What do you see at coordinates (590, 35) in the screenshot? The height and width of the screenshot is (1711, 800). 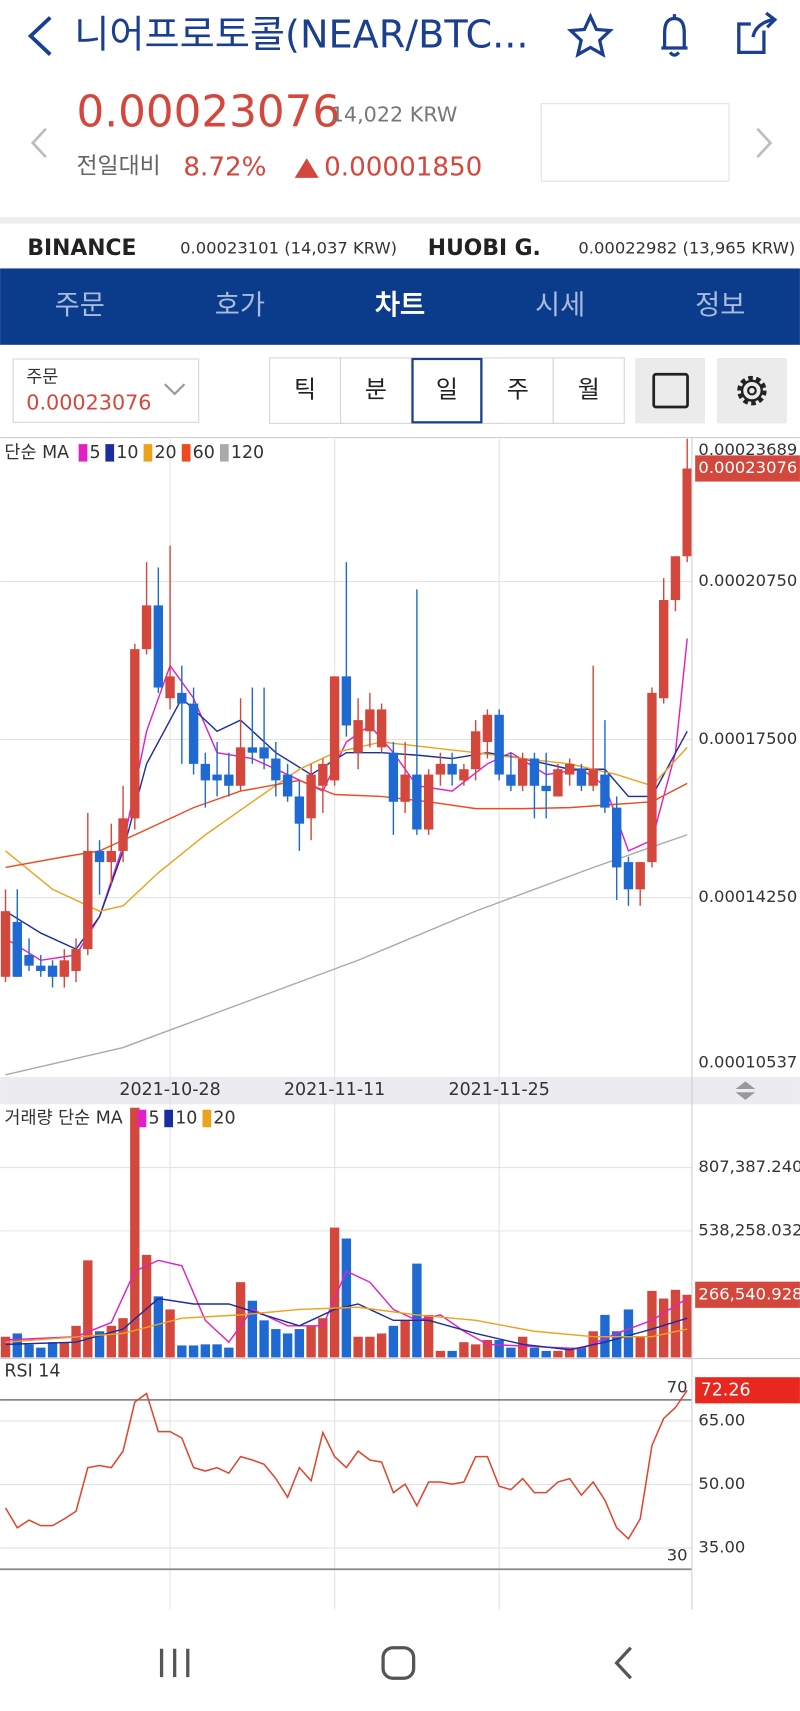 I see `favorite-button` at bounding box center [590, 35].